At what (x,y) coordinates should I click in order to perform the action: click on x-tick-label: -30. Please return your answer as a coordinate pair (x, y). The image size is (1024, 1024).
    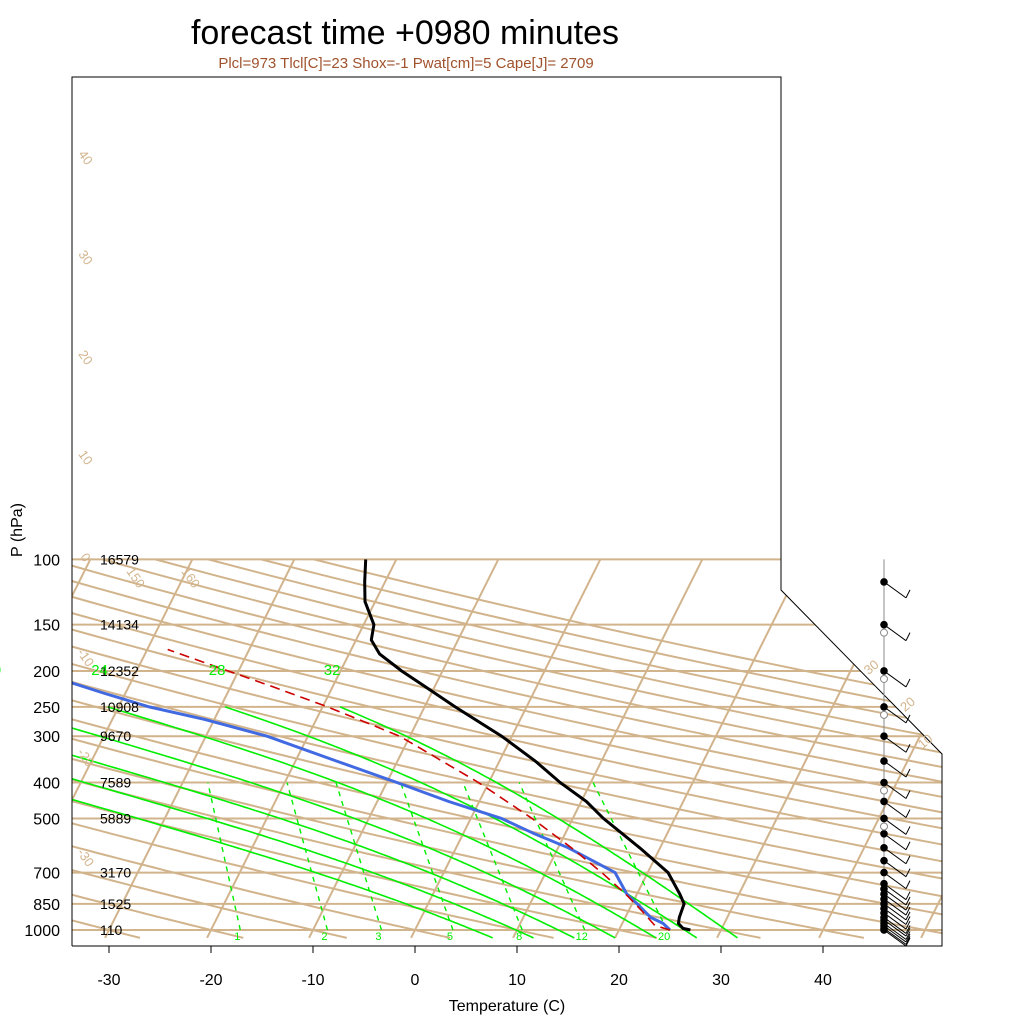
    Looking at the image, I should click on (108, 980).